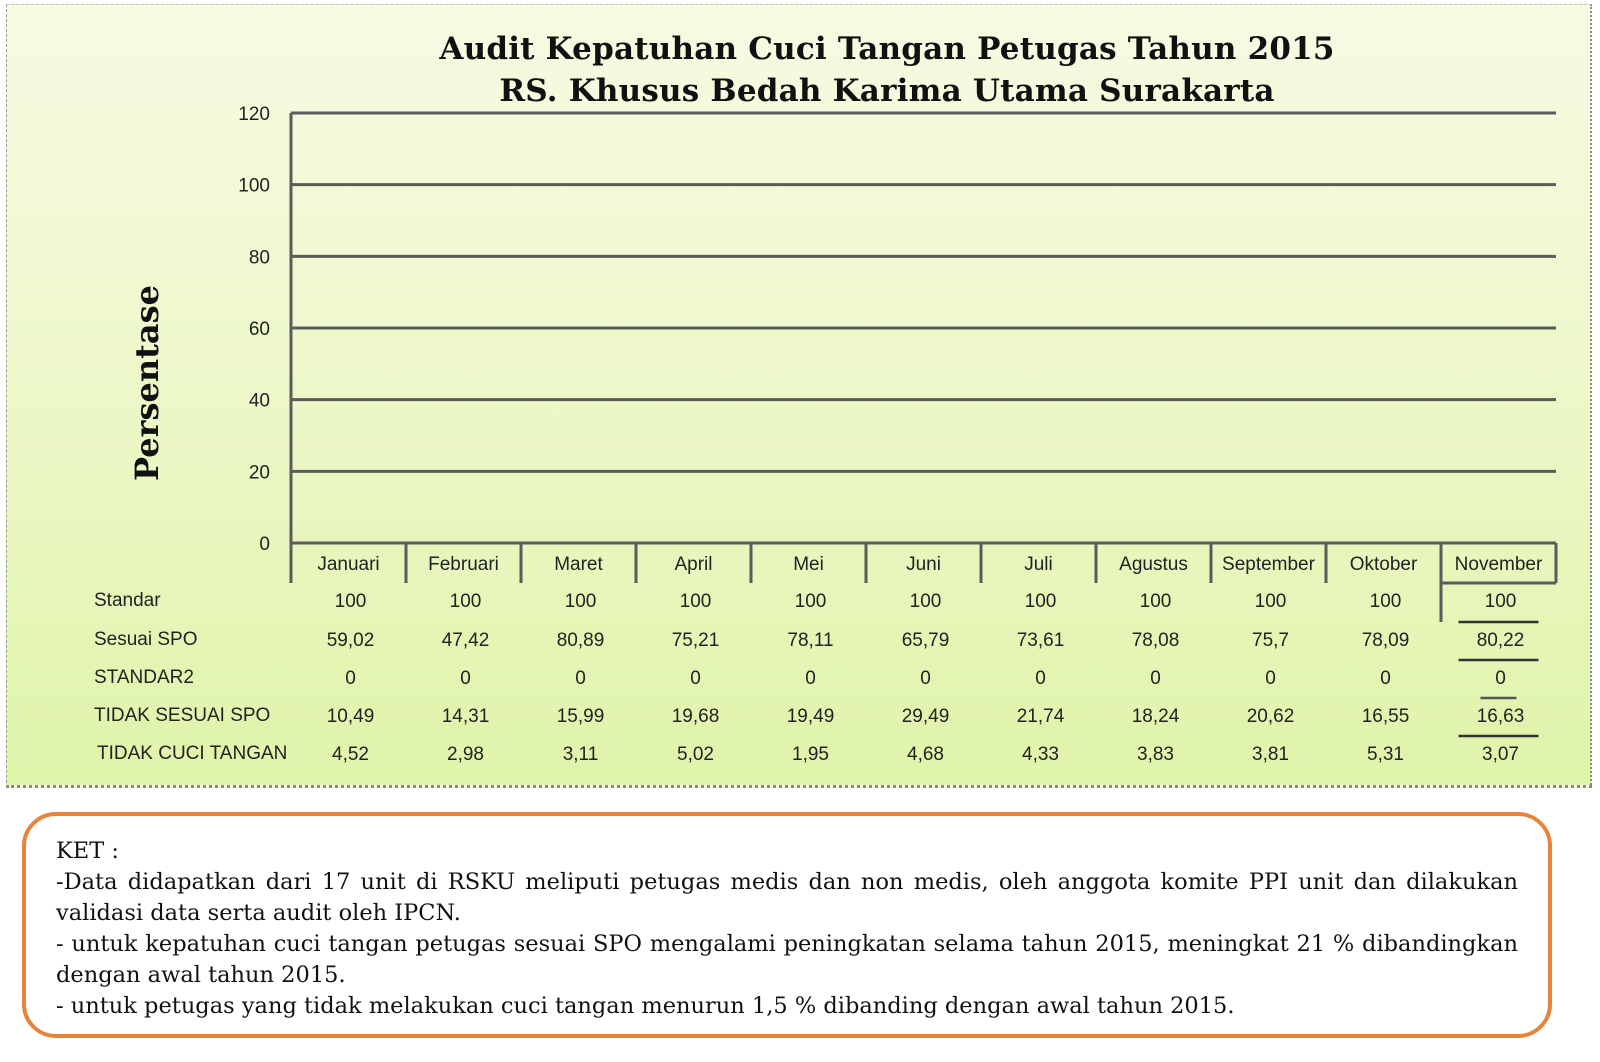  What do you see at coordinates (144, 677) in the screenshot?
I see `row-label: STANDAR2` at bounding box center [144, 677].